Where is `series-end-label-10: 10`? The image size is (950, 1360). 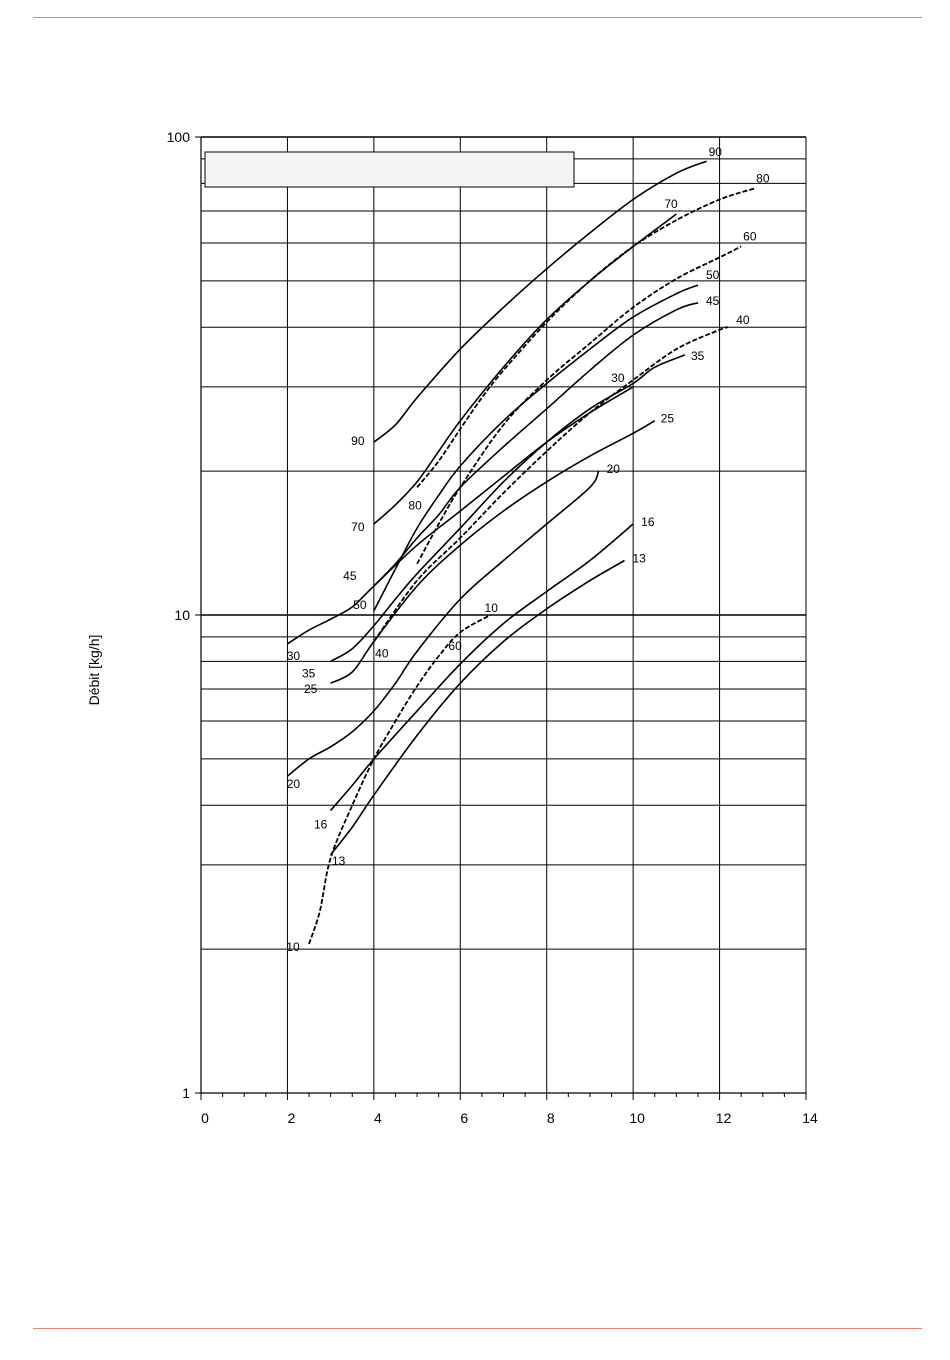
series-end-label-10: 10 is located at coordinates (492, 608).